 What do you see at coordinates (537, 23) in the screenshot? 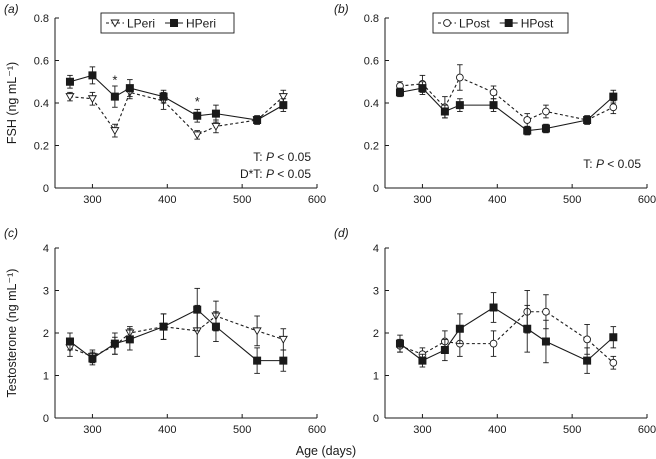
I see `legend-label: HPost` at bounding box center [537, 23].